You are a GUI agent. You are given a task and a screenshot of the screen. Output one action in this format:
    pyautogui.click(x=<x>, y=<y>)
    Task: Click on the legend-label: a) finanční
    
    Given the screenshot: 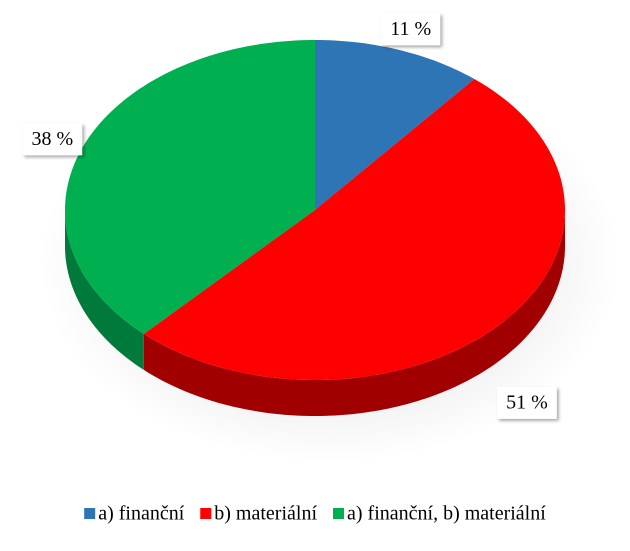 What is the action you would take?
    pyautogui.click(x=141, y=514)
    